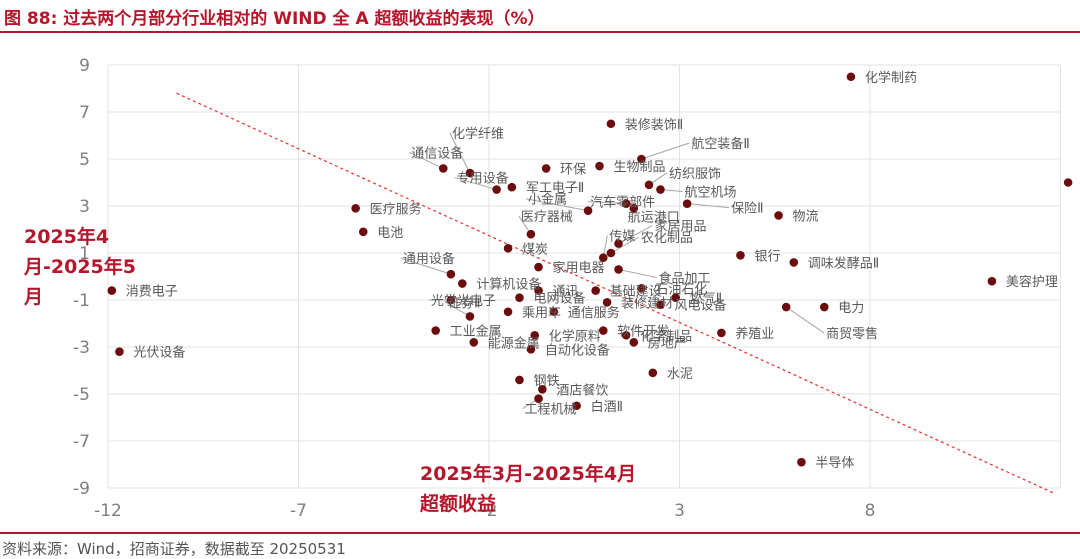  Describe the element at coordinates (852, 334) in the screenshot. I see `point-label: 商贸零售` at that location.